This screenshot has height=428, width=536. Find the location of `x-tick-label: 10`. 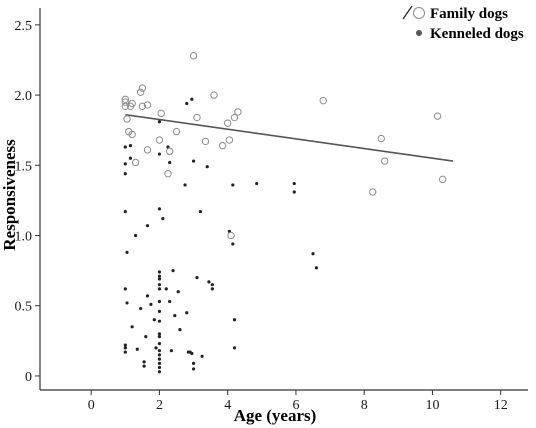

x-tick-label: 10 is located at coordinates (432, 405).